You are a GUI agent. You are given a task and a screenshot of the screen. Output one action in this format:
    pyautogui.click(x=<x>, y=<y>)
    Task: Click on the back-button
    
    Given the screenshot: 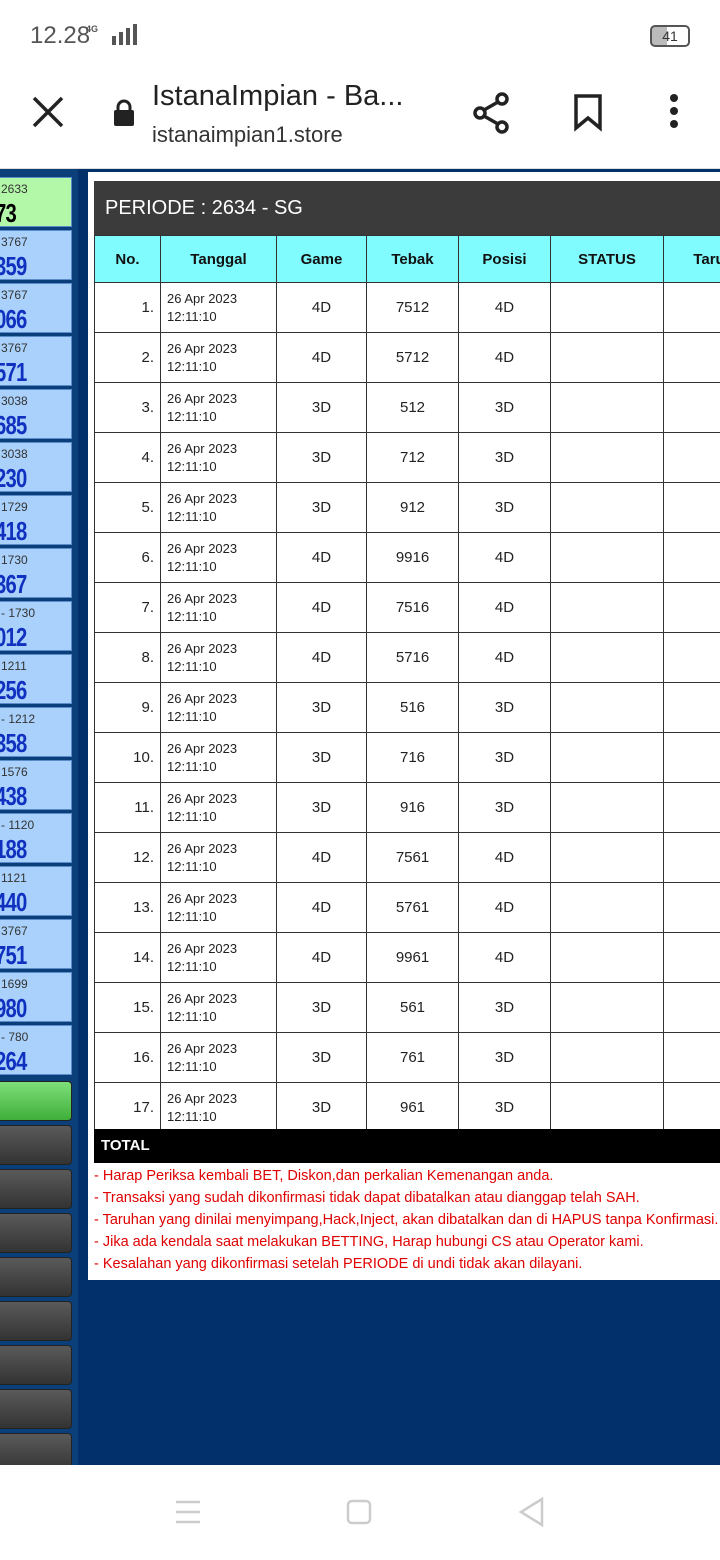 What is the action you would take?
    pyautogui.click(x=532, y=1512)
    